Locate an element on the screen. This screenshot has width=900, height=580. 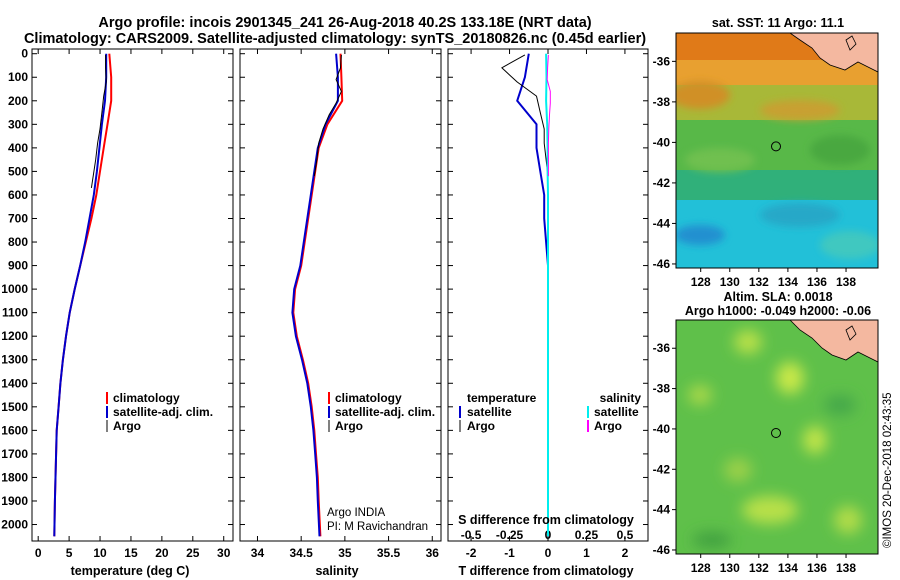
legend-label-s-argo: Argo is located at coordinates (608, 426).